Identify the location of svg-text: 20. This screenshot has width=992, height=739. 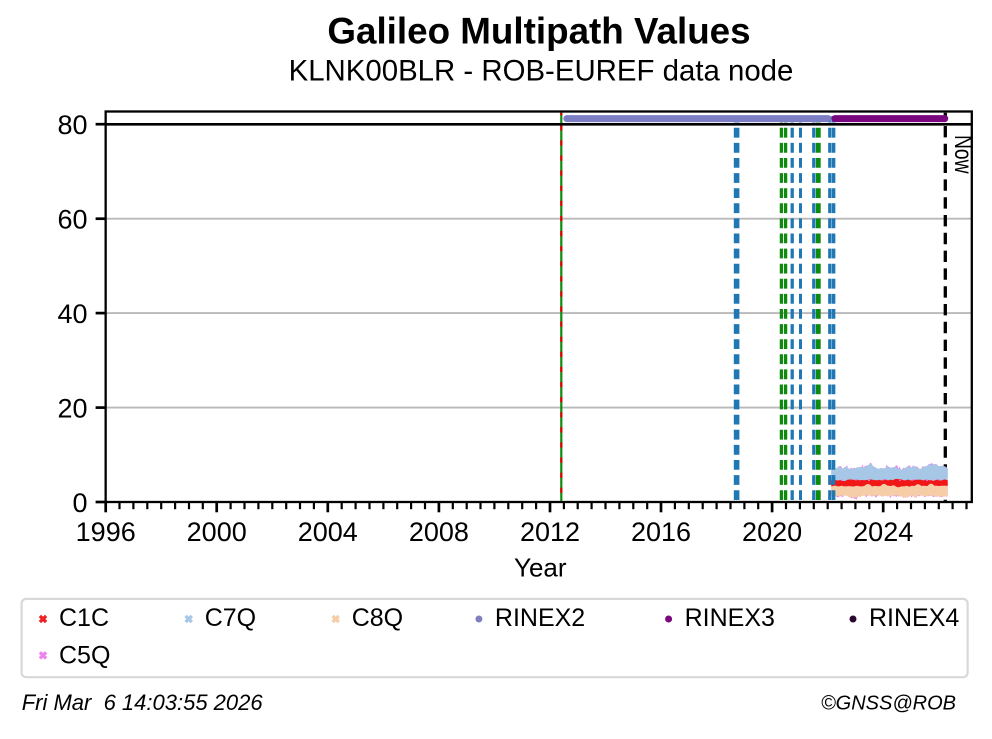
(72, 408).